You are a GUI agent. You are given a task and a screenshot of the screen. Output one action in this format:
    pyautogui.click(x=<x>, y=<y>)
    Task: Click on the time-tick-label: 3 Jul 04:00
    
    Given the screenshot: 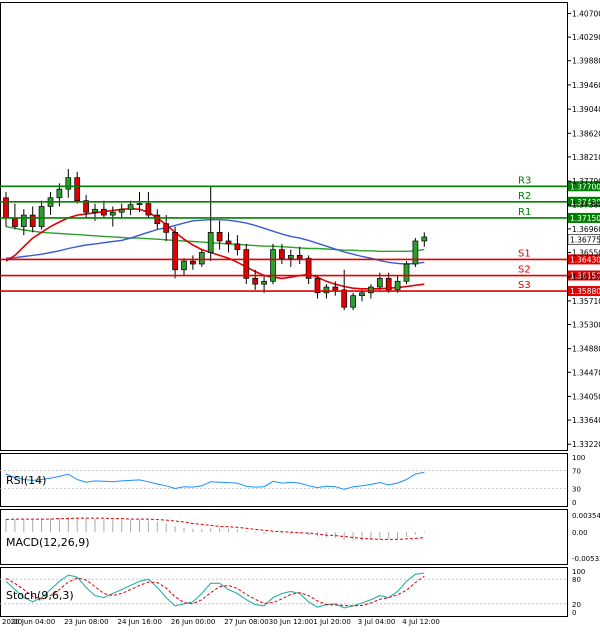 What is the action you would take?
    pyautogui.click(x=377, y=622)
    